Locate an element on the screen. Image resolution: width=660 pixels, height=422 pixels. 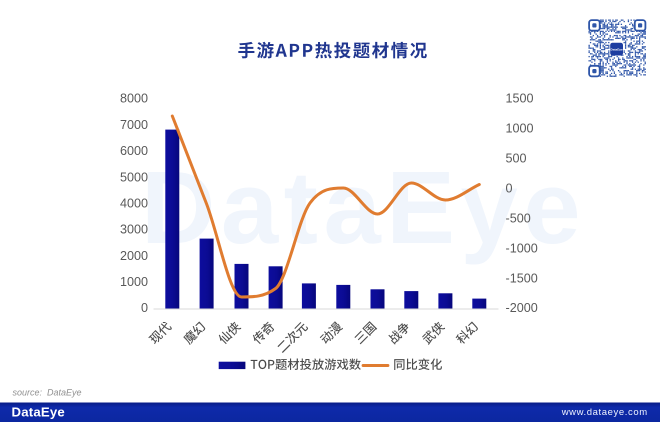
svg-text: 1500 is located at coordinates (520, 99).